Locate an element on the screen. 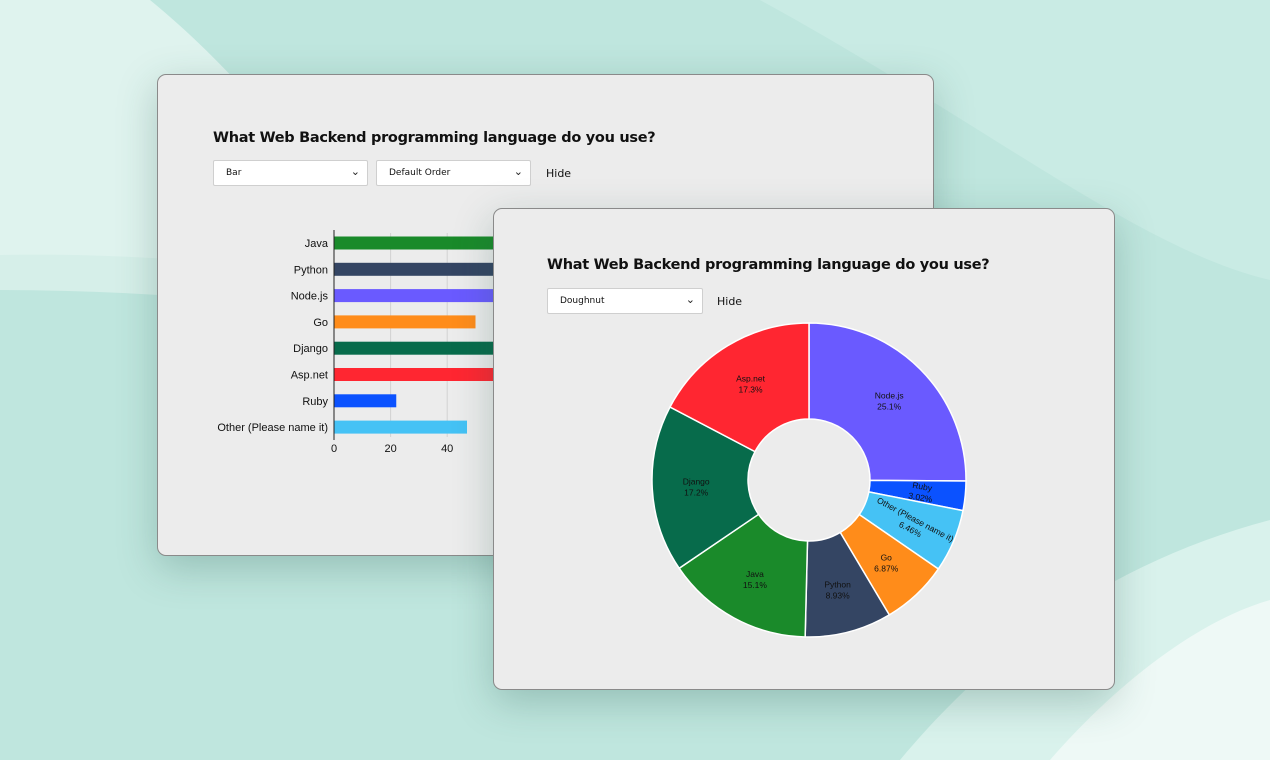  chart-type-select: Bar ⌄ is located at coordinates (290, 173).